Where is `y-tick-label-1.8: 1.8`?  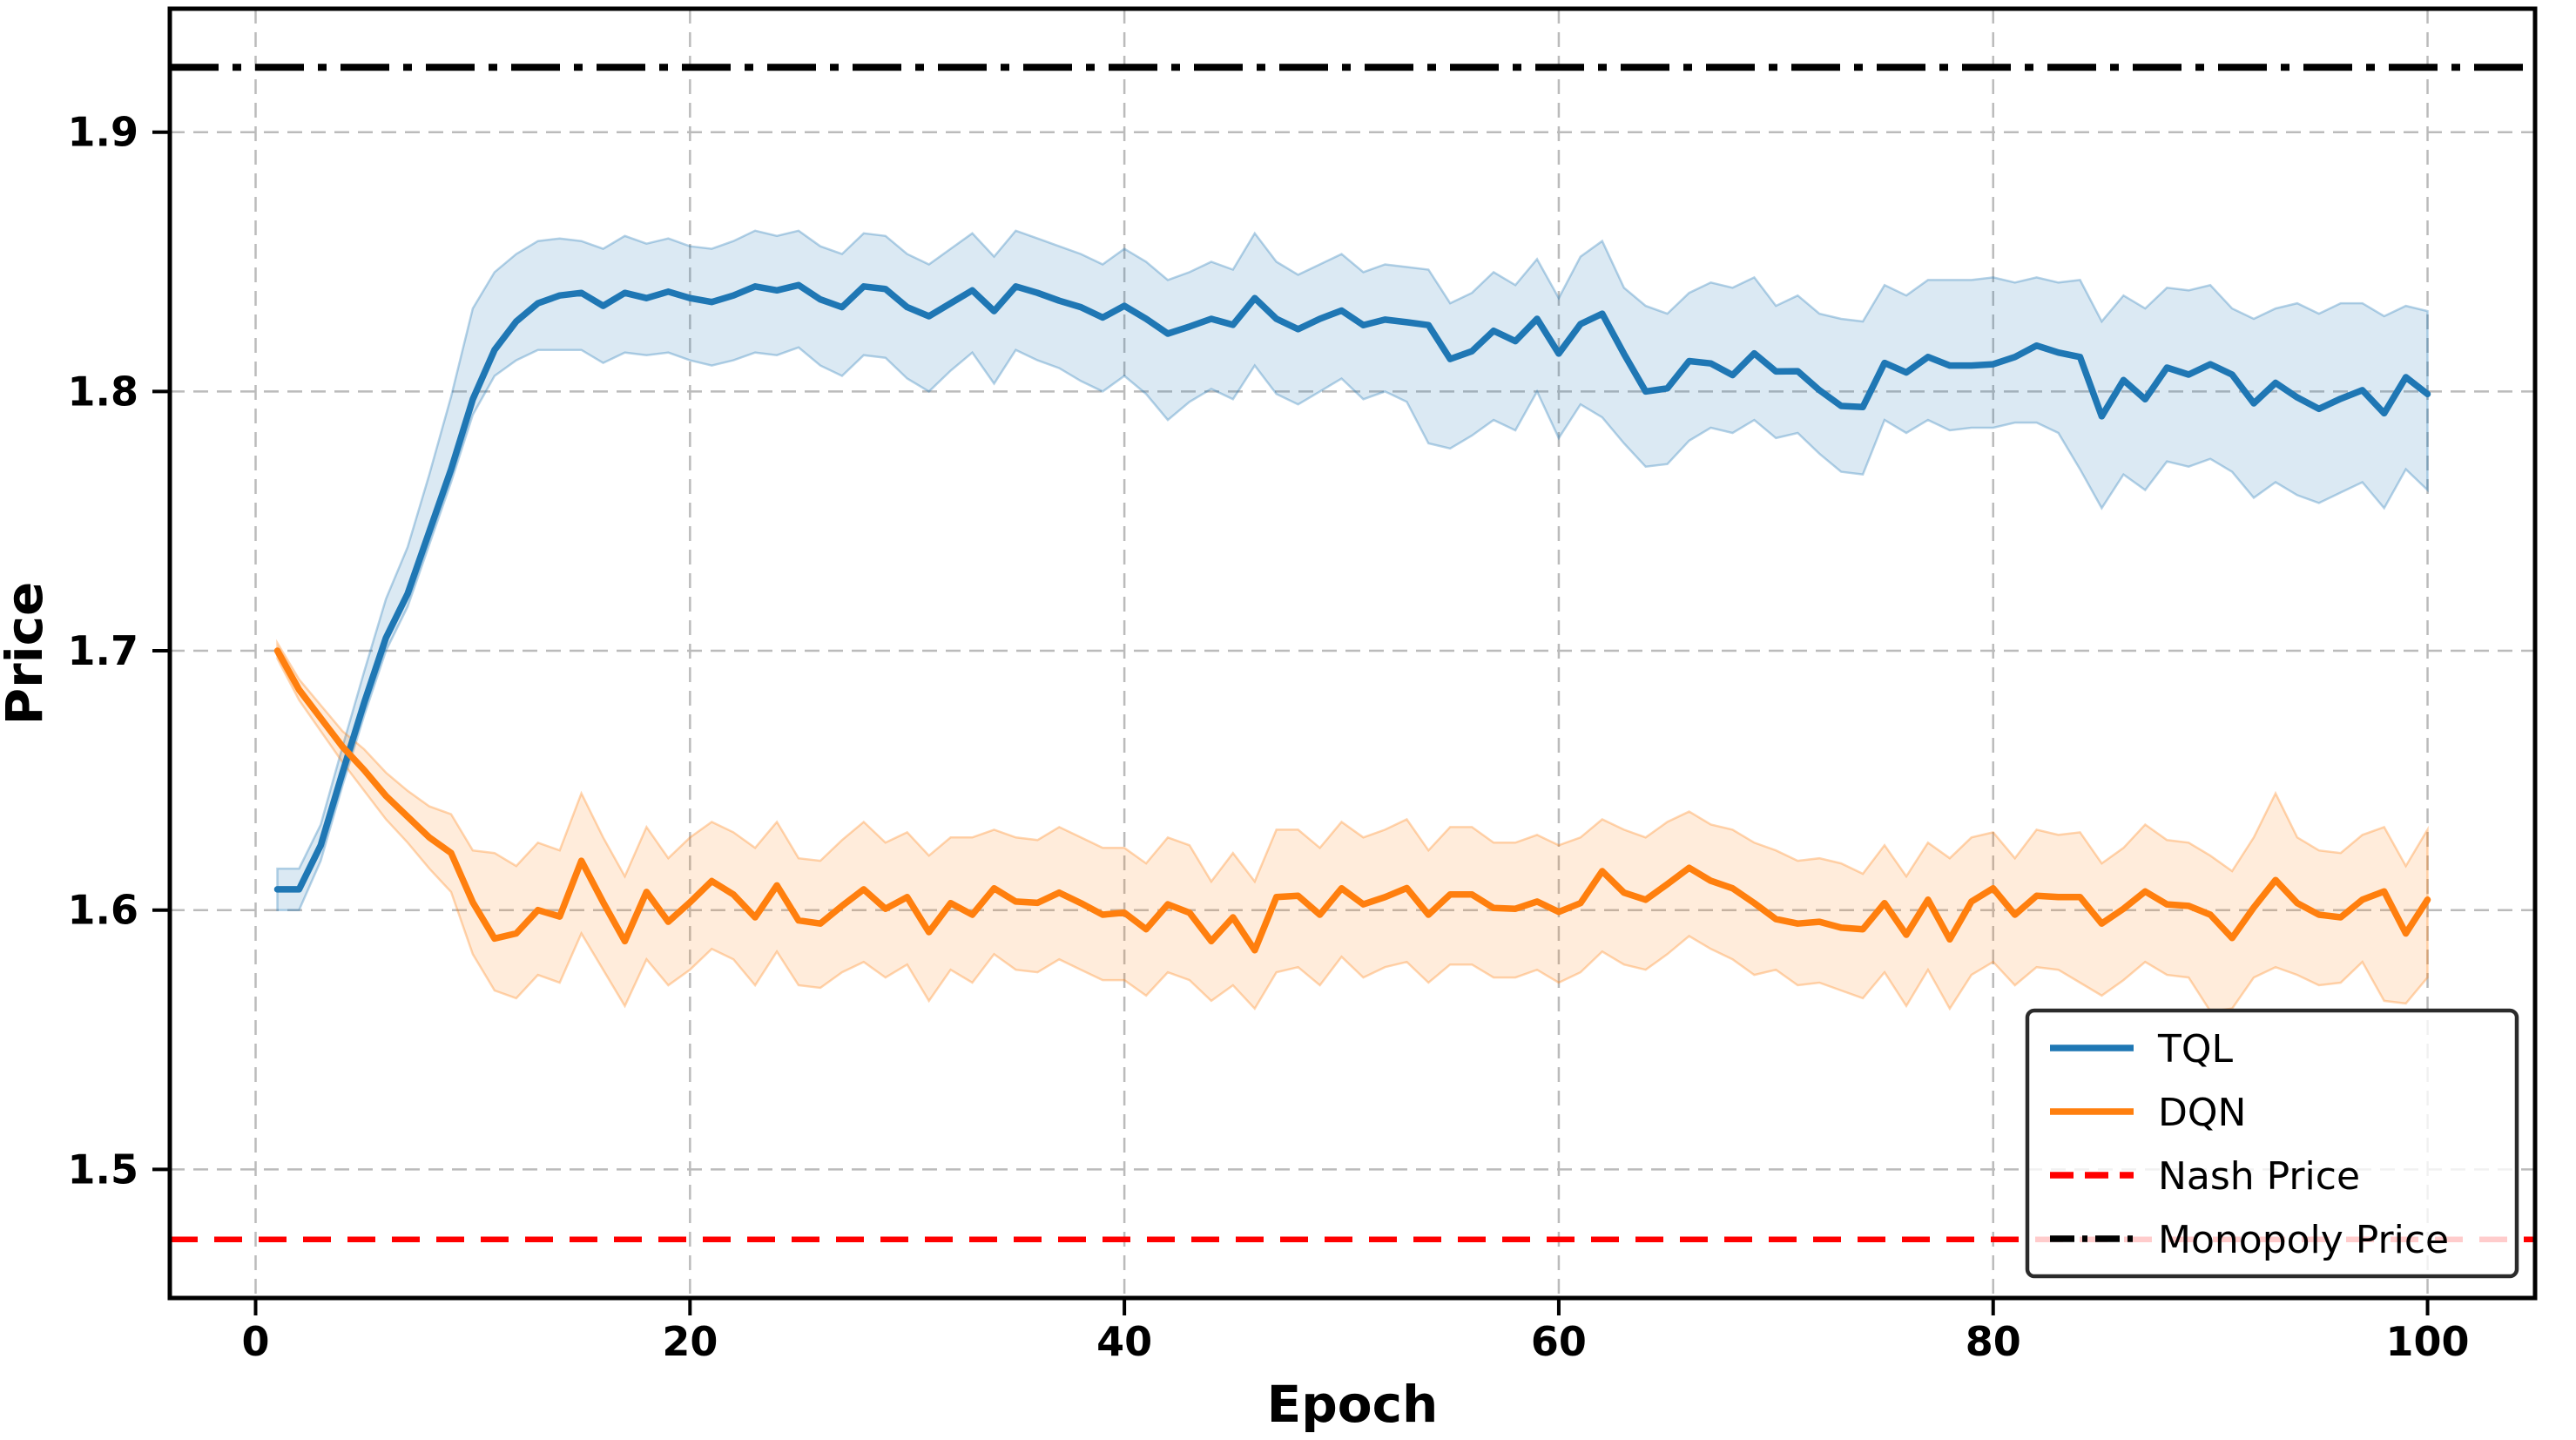
y-tick-label-1.8: 1.8 is located at coordinates (103, 391).